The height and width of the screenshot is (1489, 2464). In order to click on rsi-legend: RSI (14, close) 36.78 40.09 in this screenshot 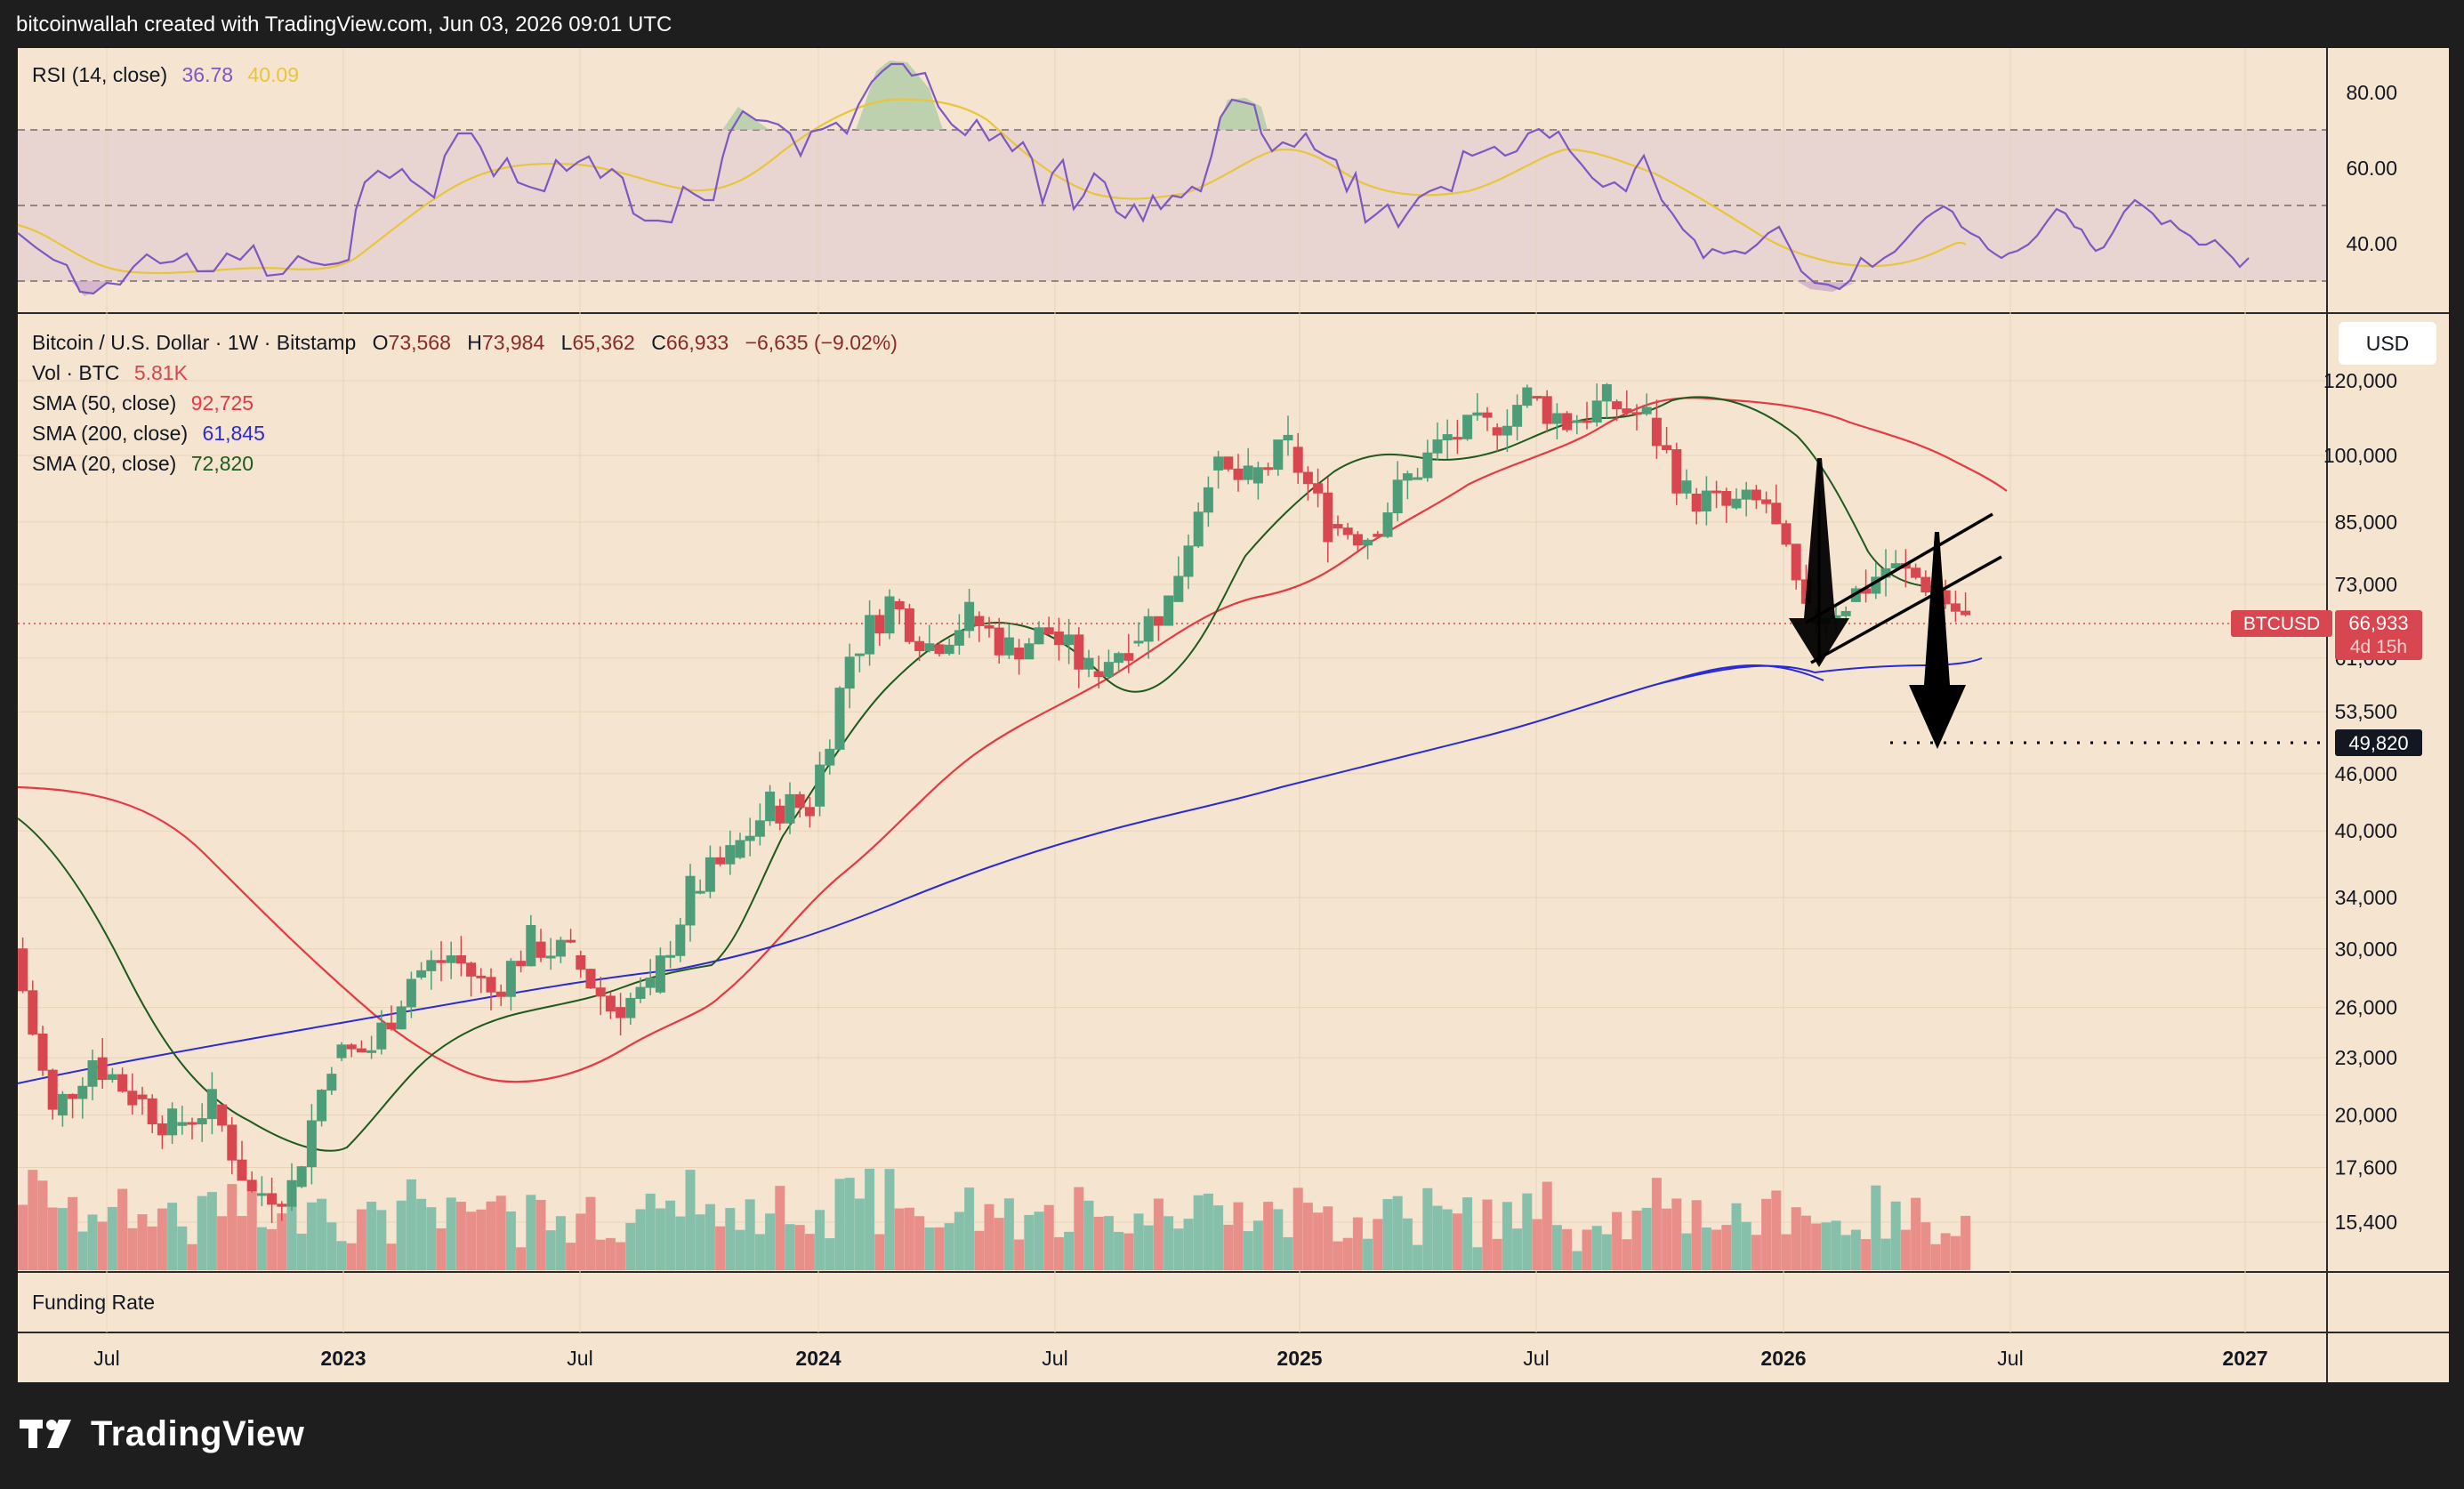, I will do `click(166, 74)`.